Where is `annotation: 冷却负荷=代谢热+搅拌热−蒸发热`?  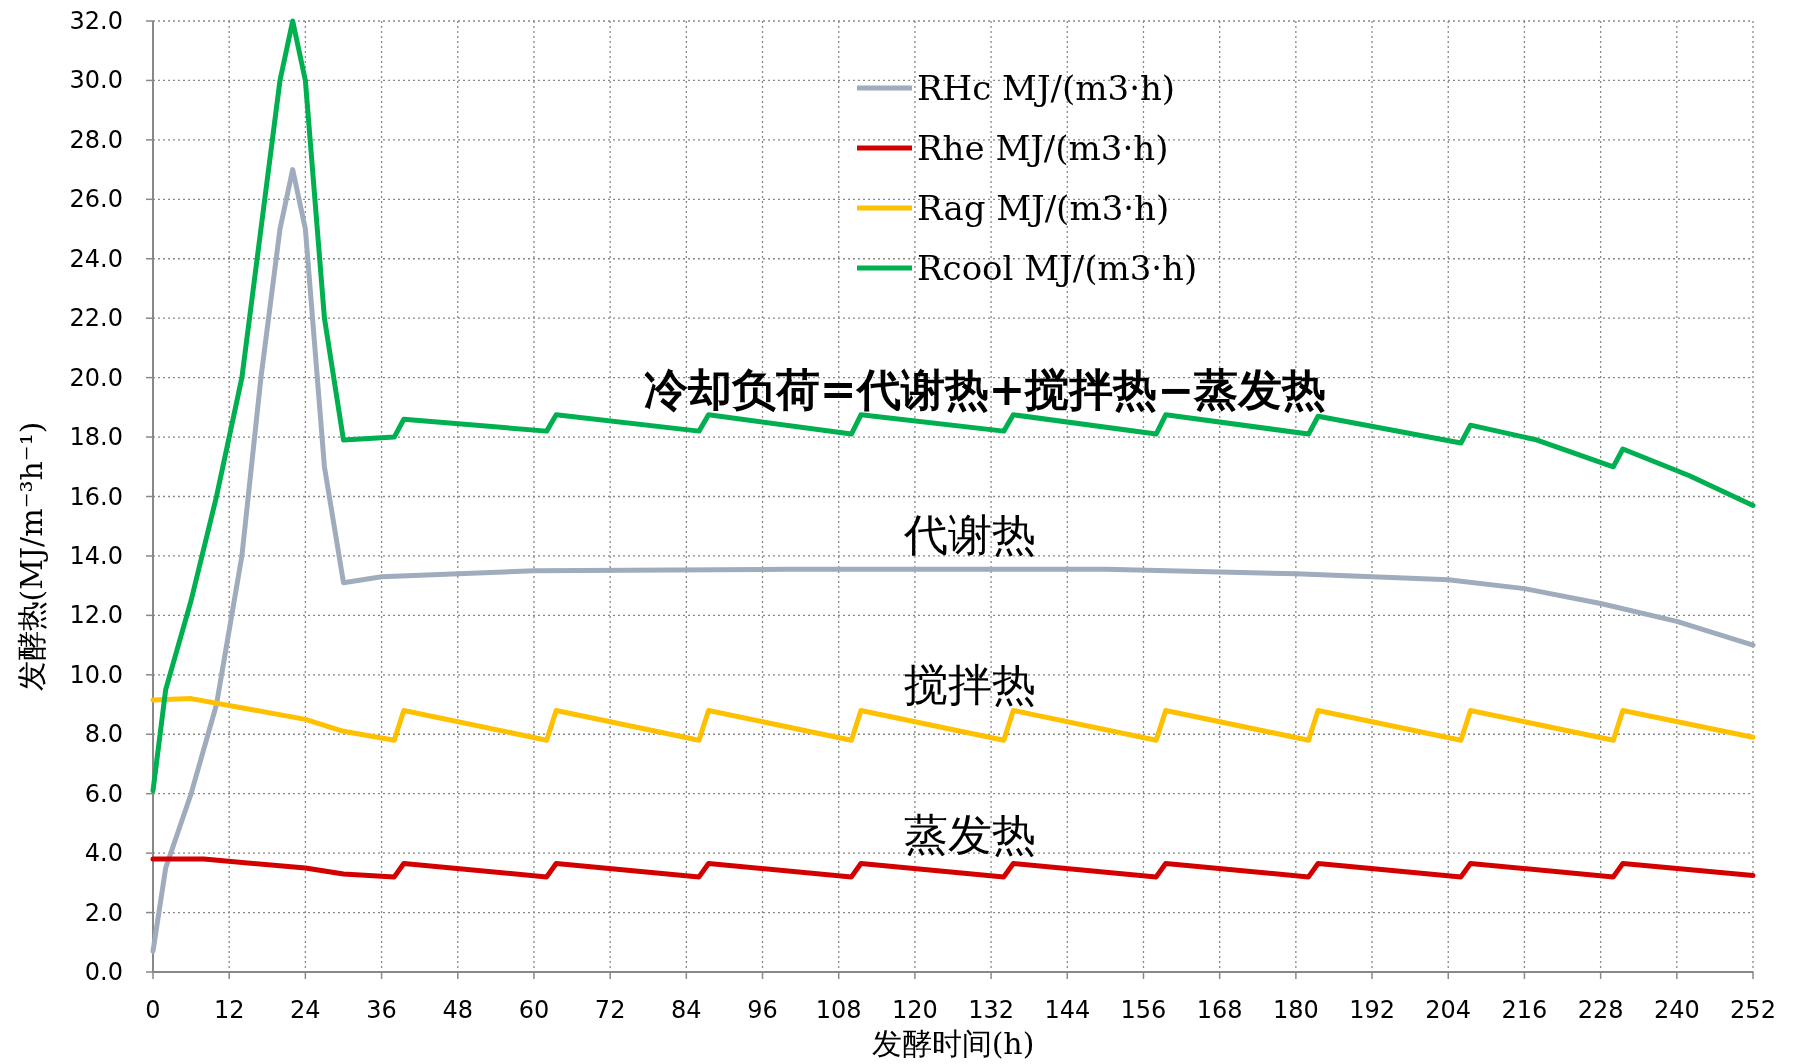 annotation: 冷却负荷=代谢热+搅拌热−蒸发热 is located at coordinates (985, 389).